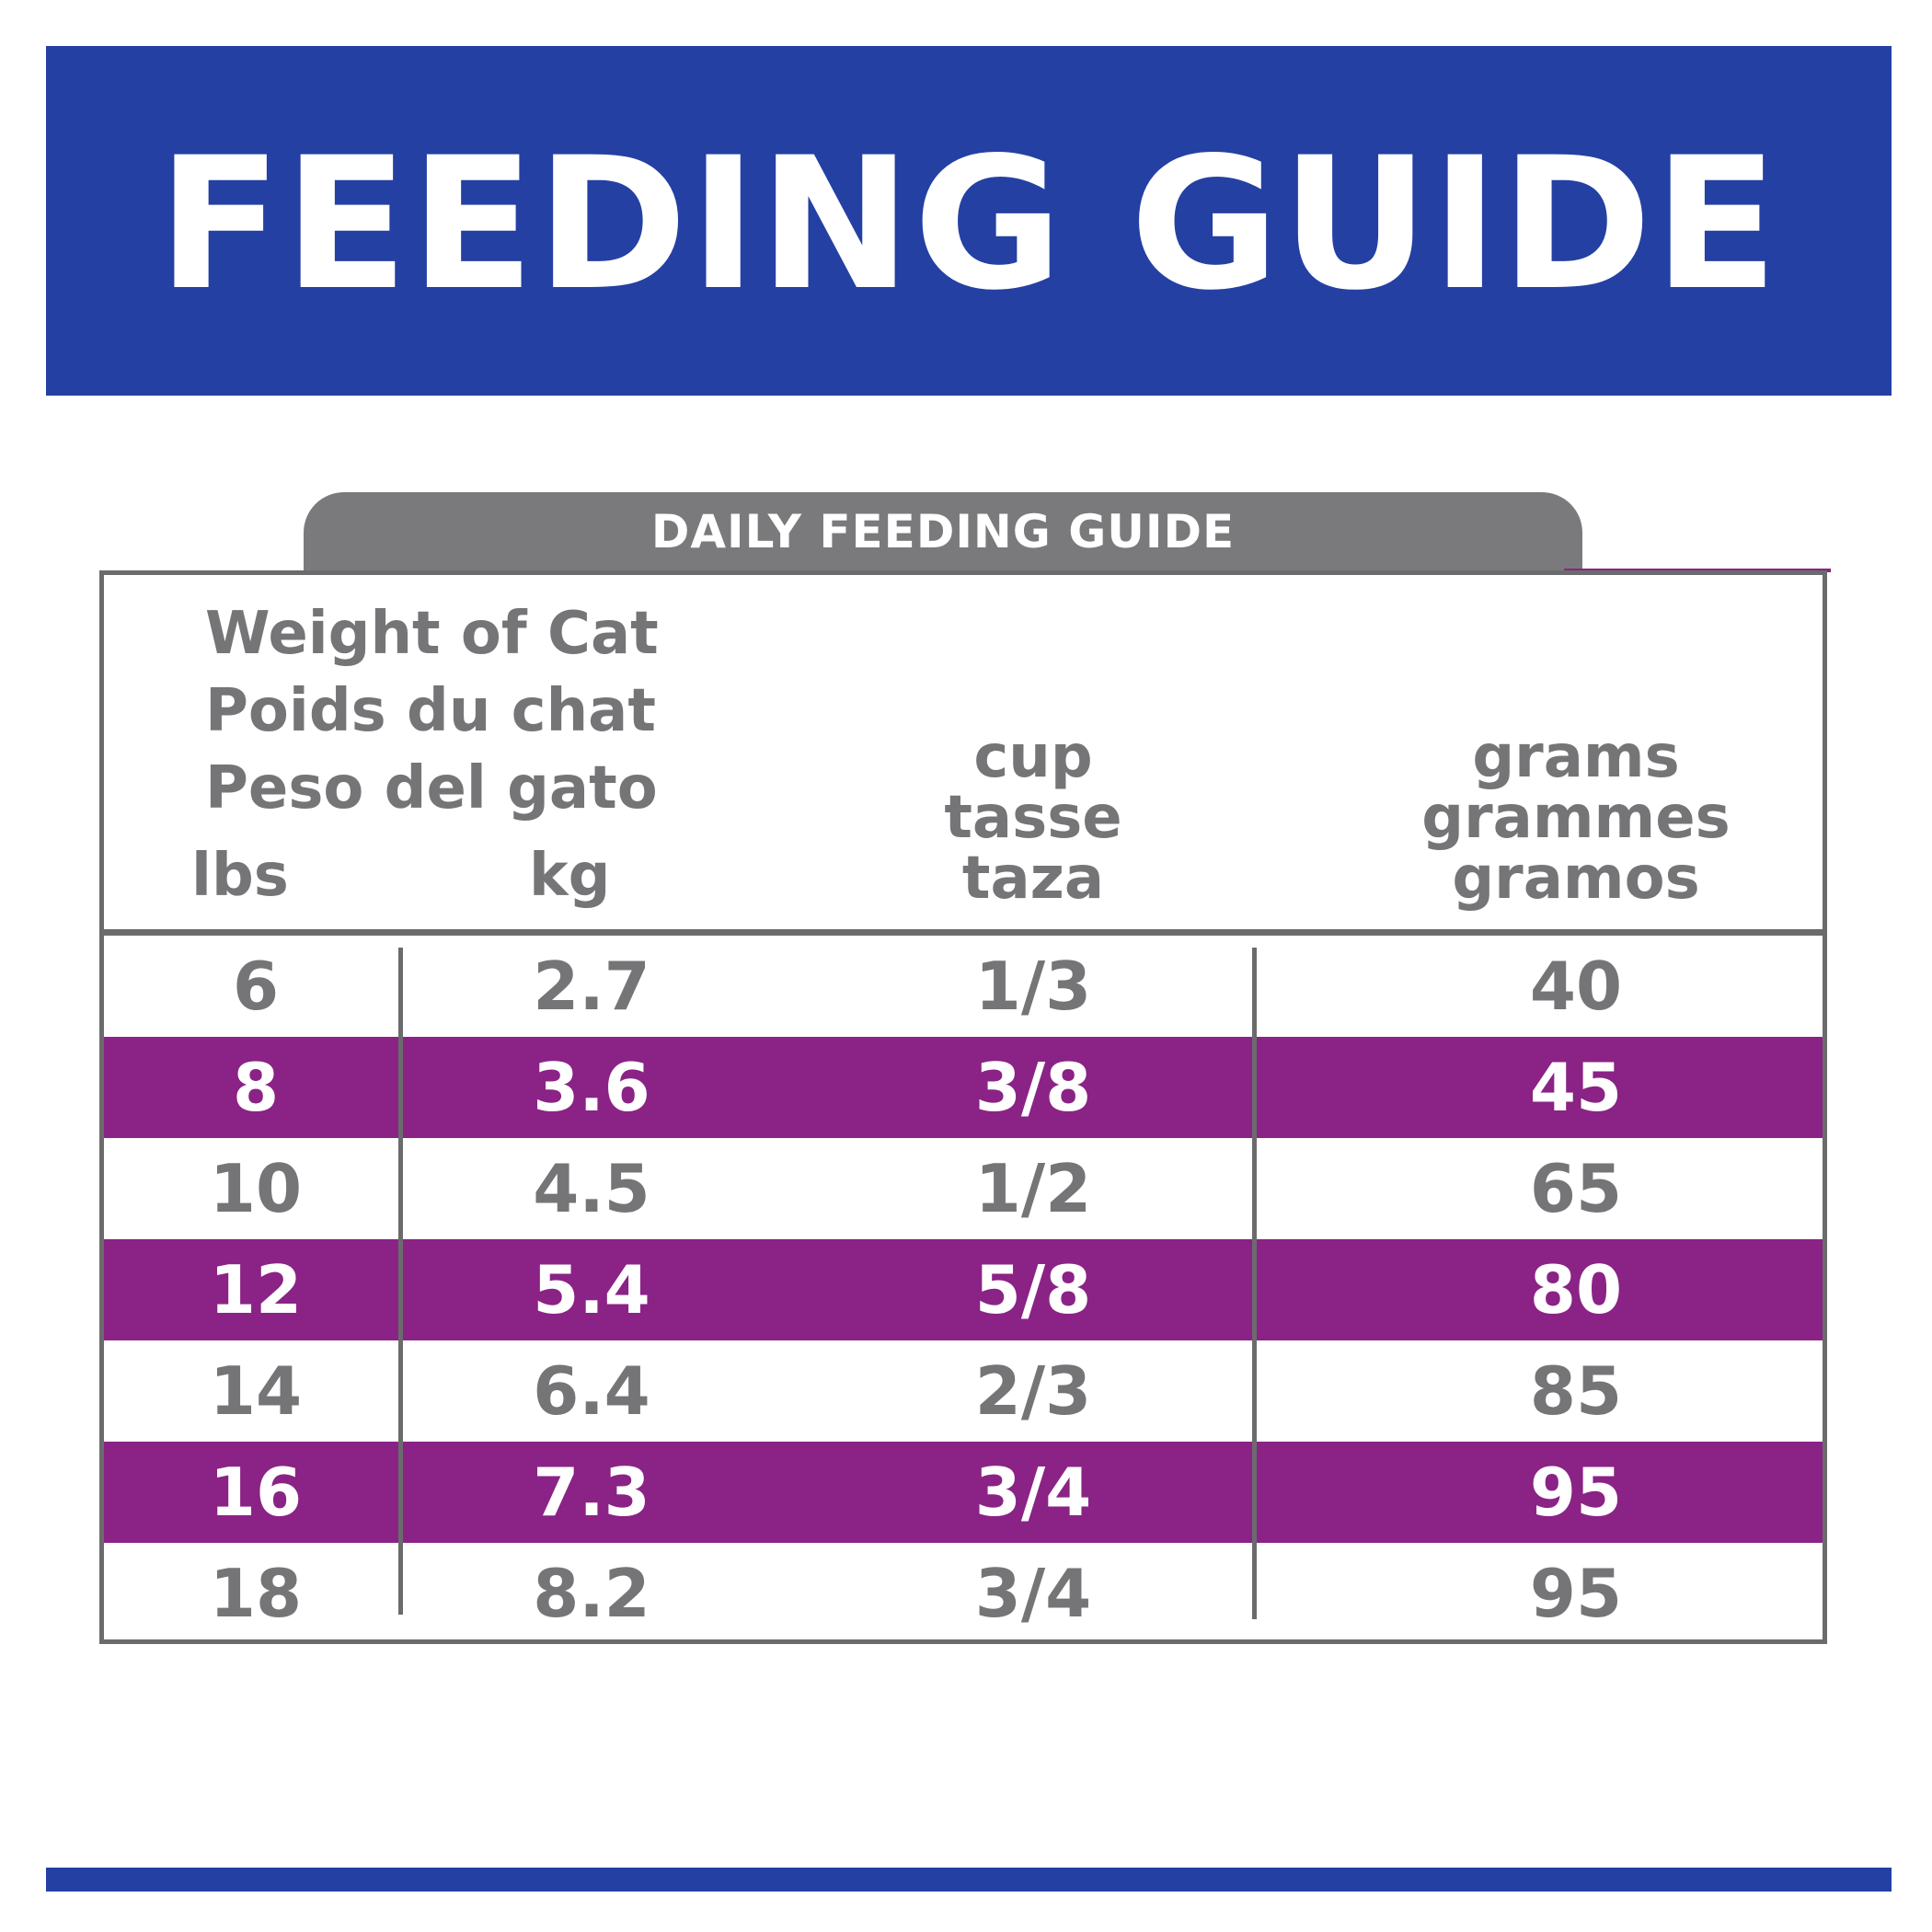 This screenshot has height=1932, width=1932. I want to click on lbs-cell: 16, so click(256, 1492).